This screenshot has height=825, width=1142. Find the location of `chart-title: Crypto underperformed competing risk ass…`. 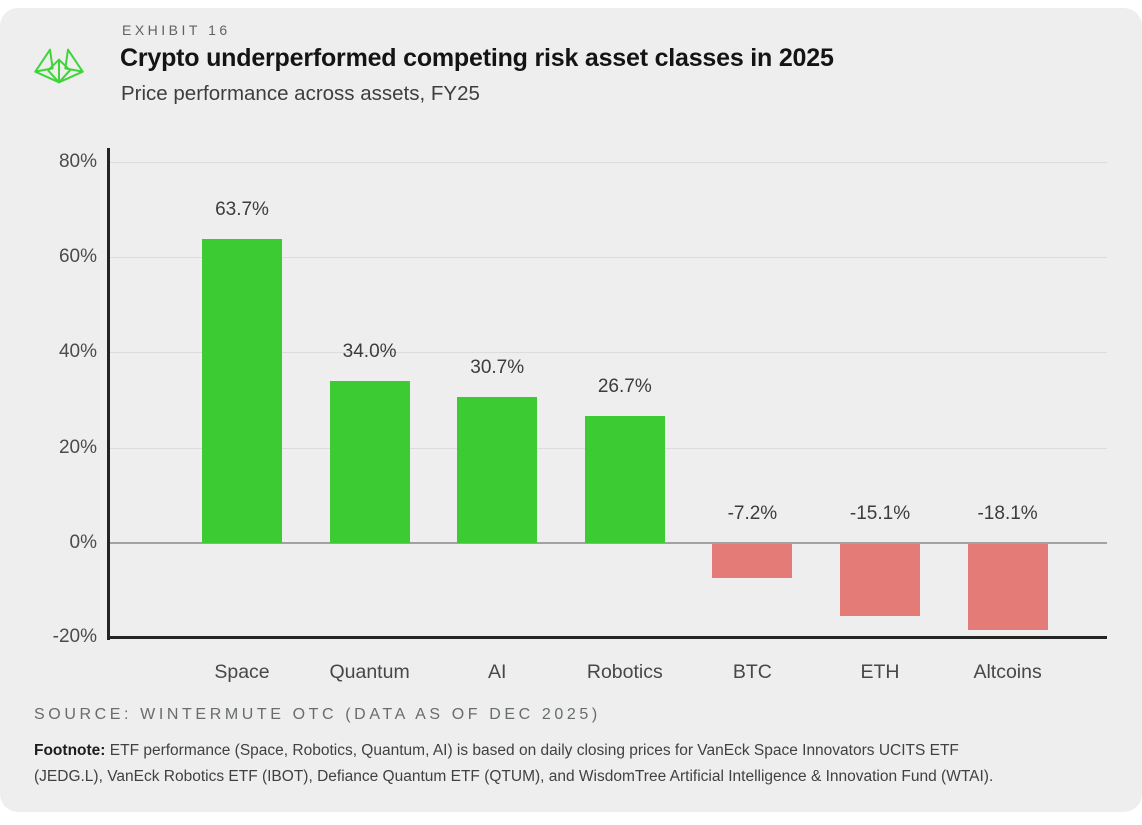

chart-title: Crypto underperformed competing risk ass… is located at coordinates (477, 58).